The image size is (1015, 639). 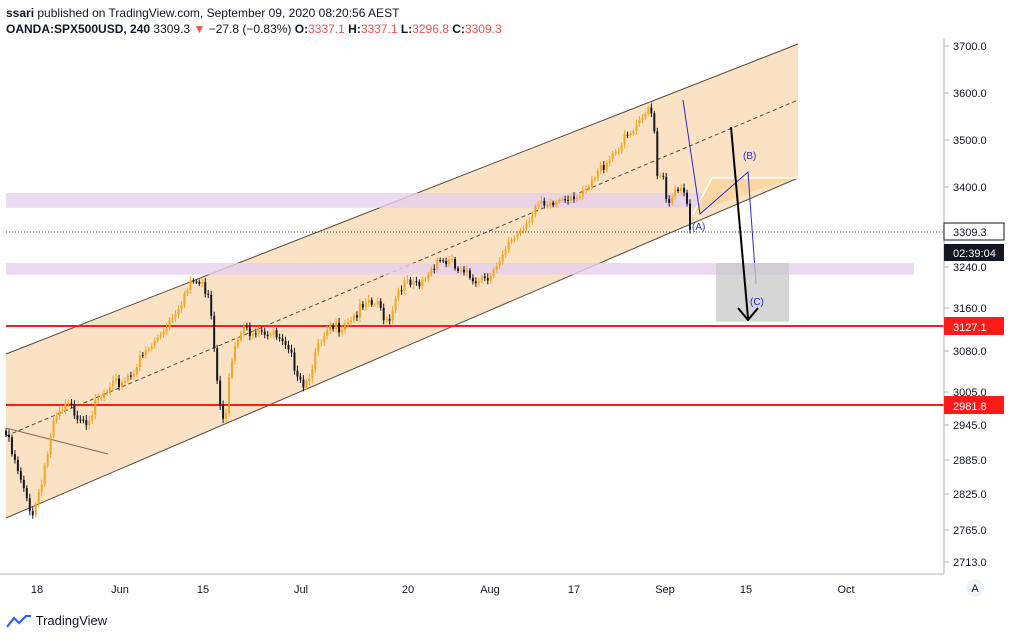 I want to click on auto-scale-label: A, so click(x=975, y=589).